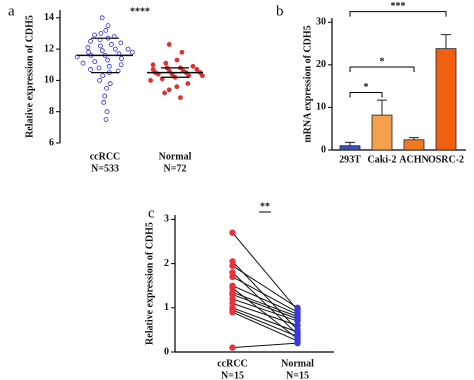  What do you see at coordinates (382, 159) in the screenshot?
I see `x-tick-label: Caki-2` at bounding box center [382, 159].